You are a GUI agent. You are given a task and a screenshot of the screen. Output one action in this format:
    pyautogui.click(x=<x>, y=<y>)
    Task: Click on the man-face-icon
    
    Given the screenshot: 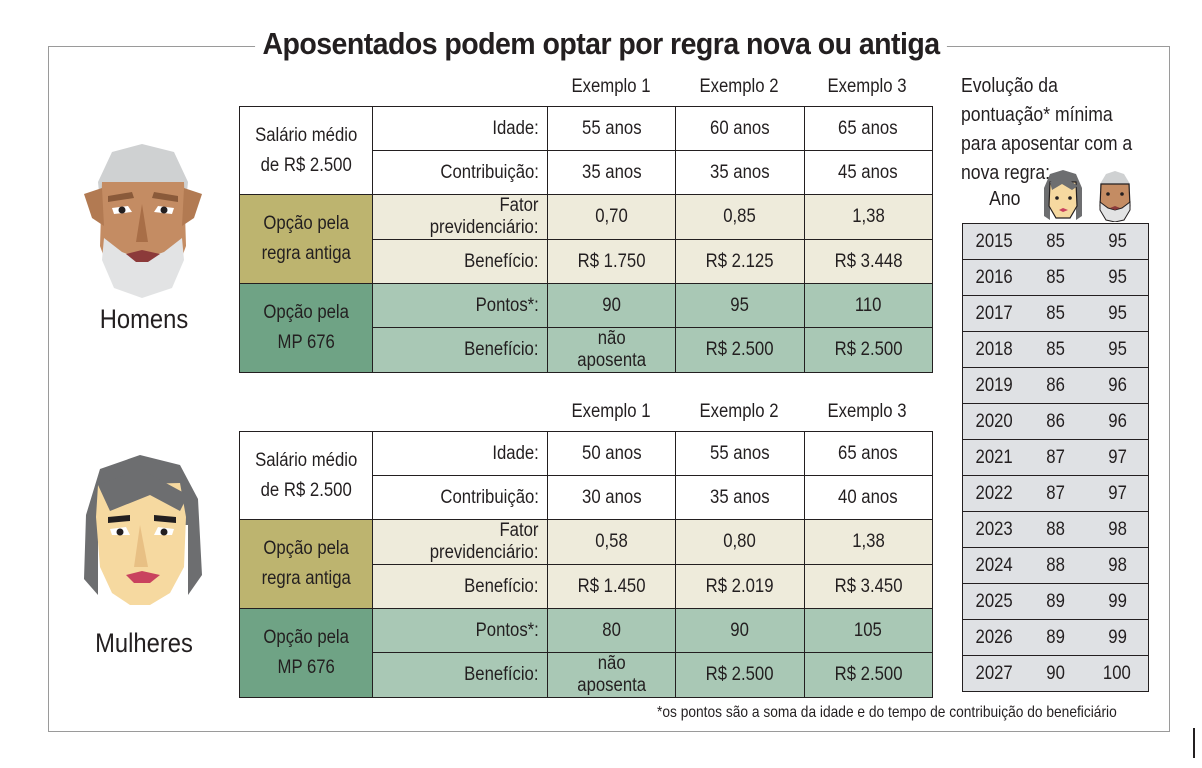 What is the action you would take?
    pyautogui.click(x=143, y=221)
    